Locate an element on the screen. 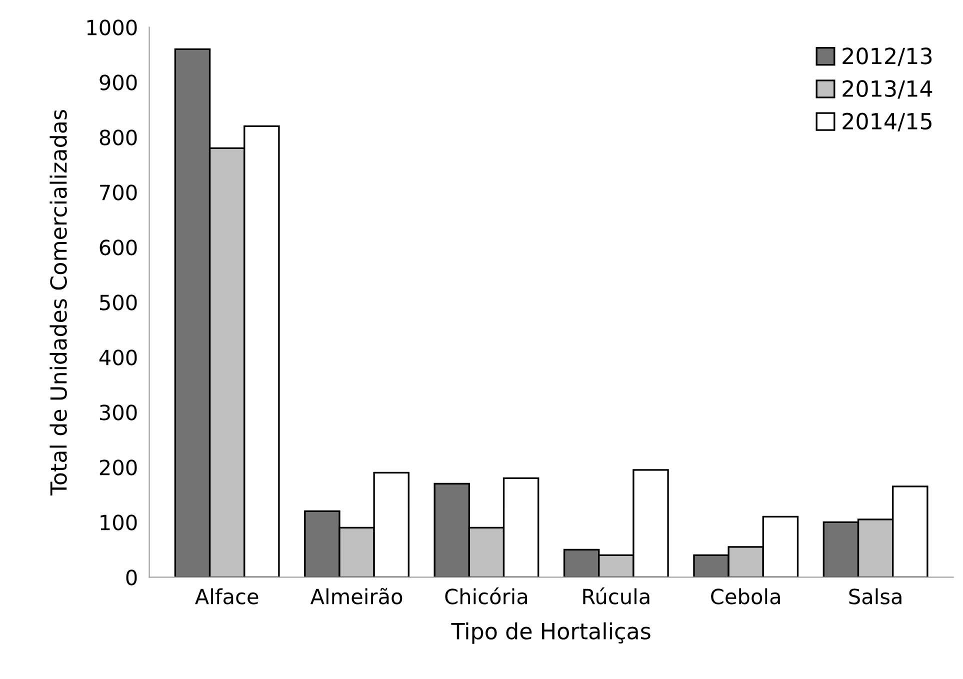  y-tick-label: 1000 is located at coordinates (112, 28).